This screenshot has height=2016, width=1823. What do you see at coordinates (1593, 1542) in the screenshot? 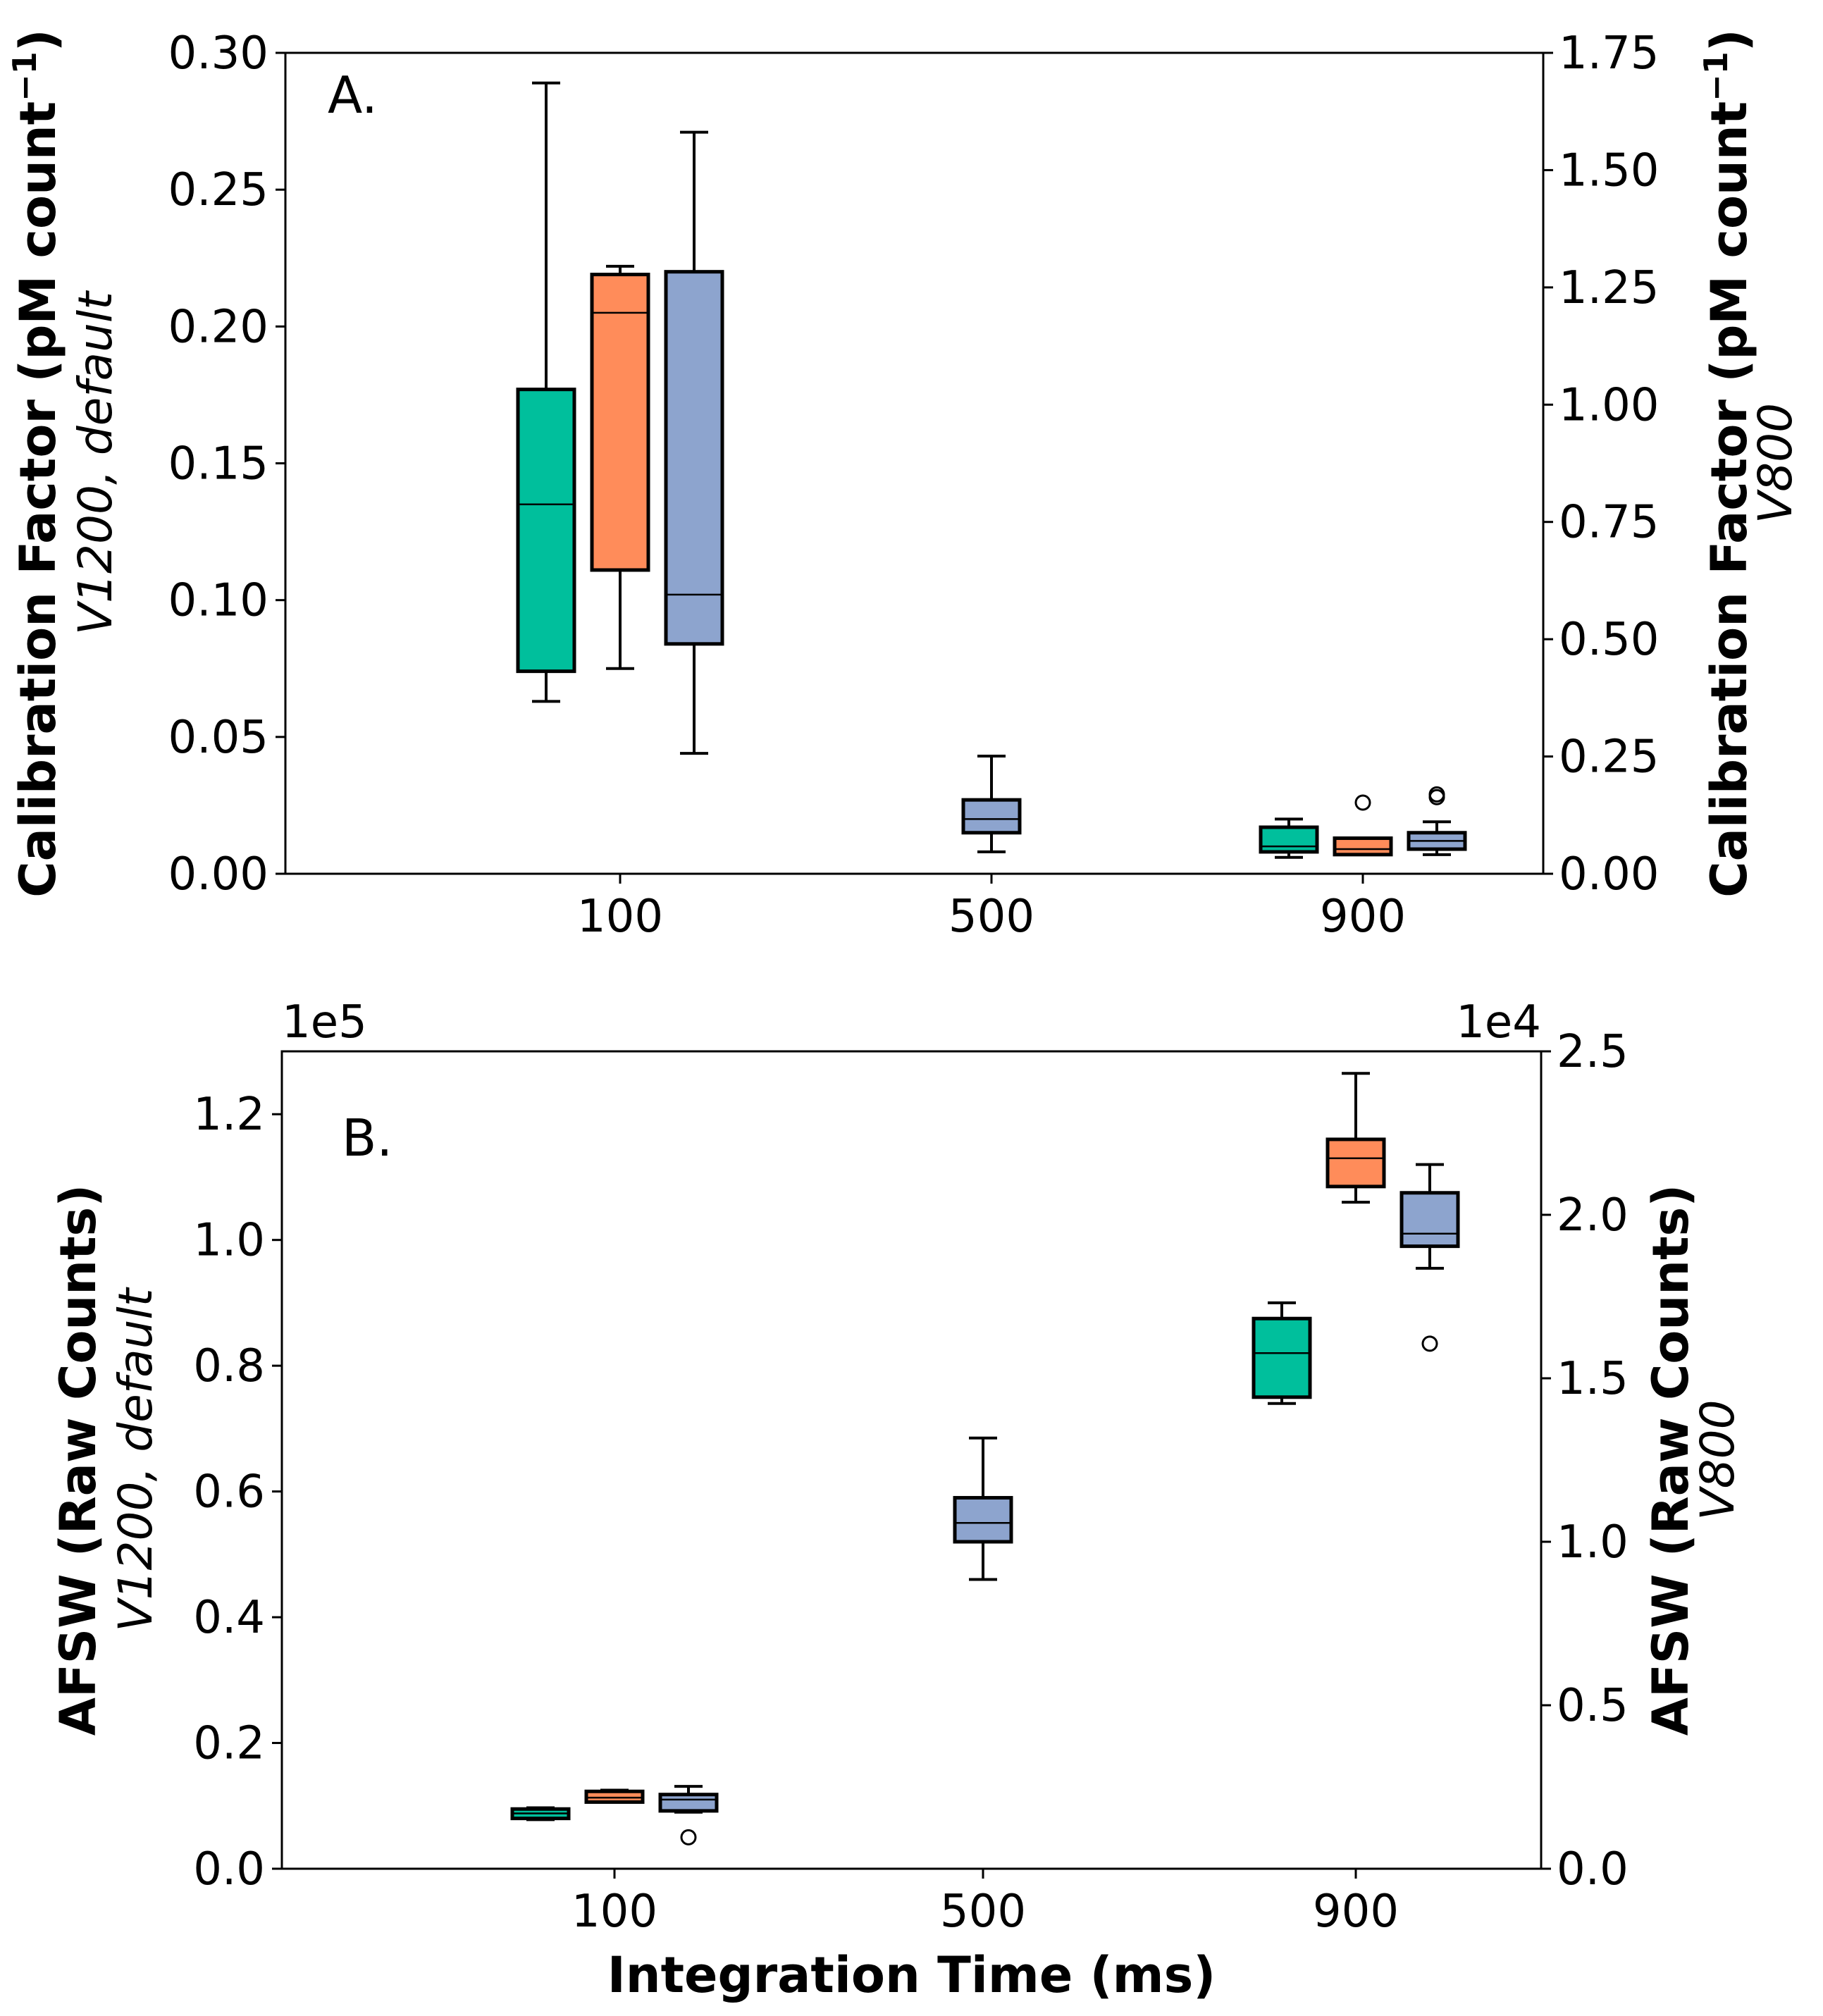
I see `right-tick-label: 1.0` at bounding box center [1593, 1542].